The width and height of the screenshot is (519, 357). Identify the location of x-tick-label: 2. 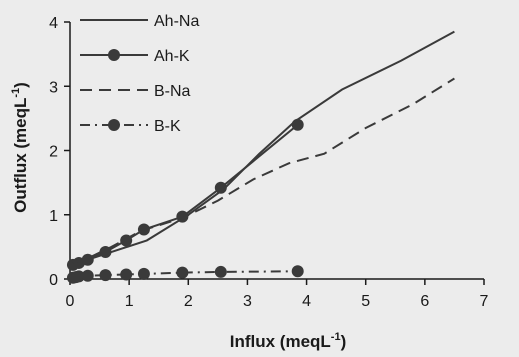
(188, 301).